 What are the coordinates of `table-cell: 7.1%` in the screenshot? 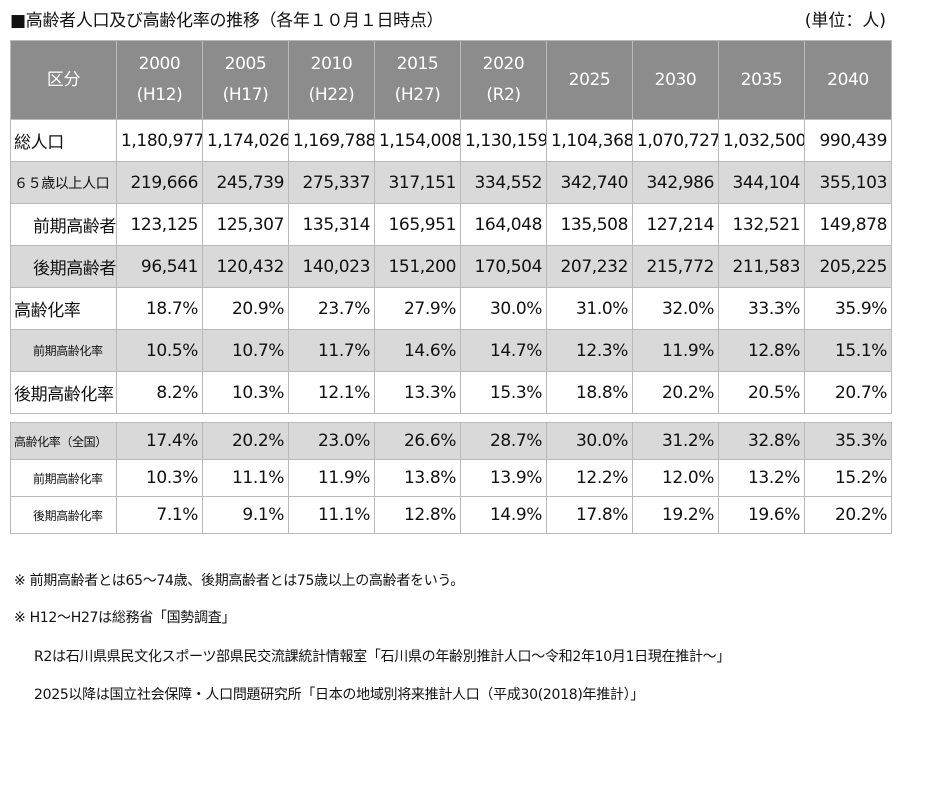 It's located at (159, 515).